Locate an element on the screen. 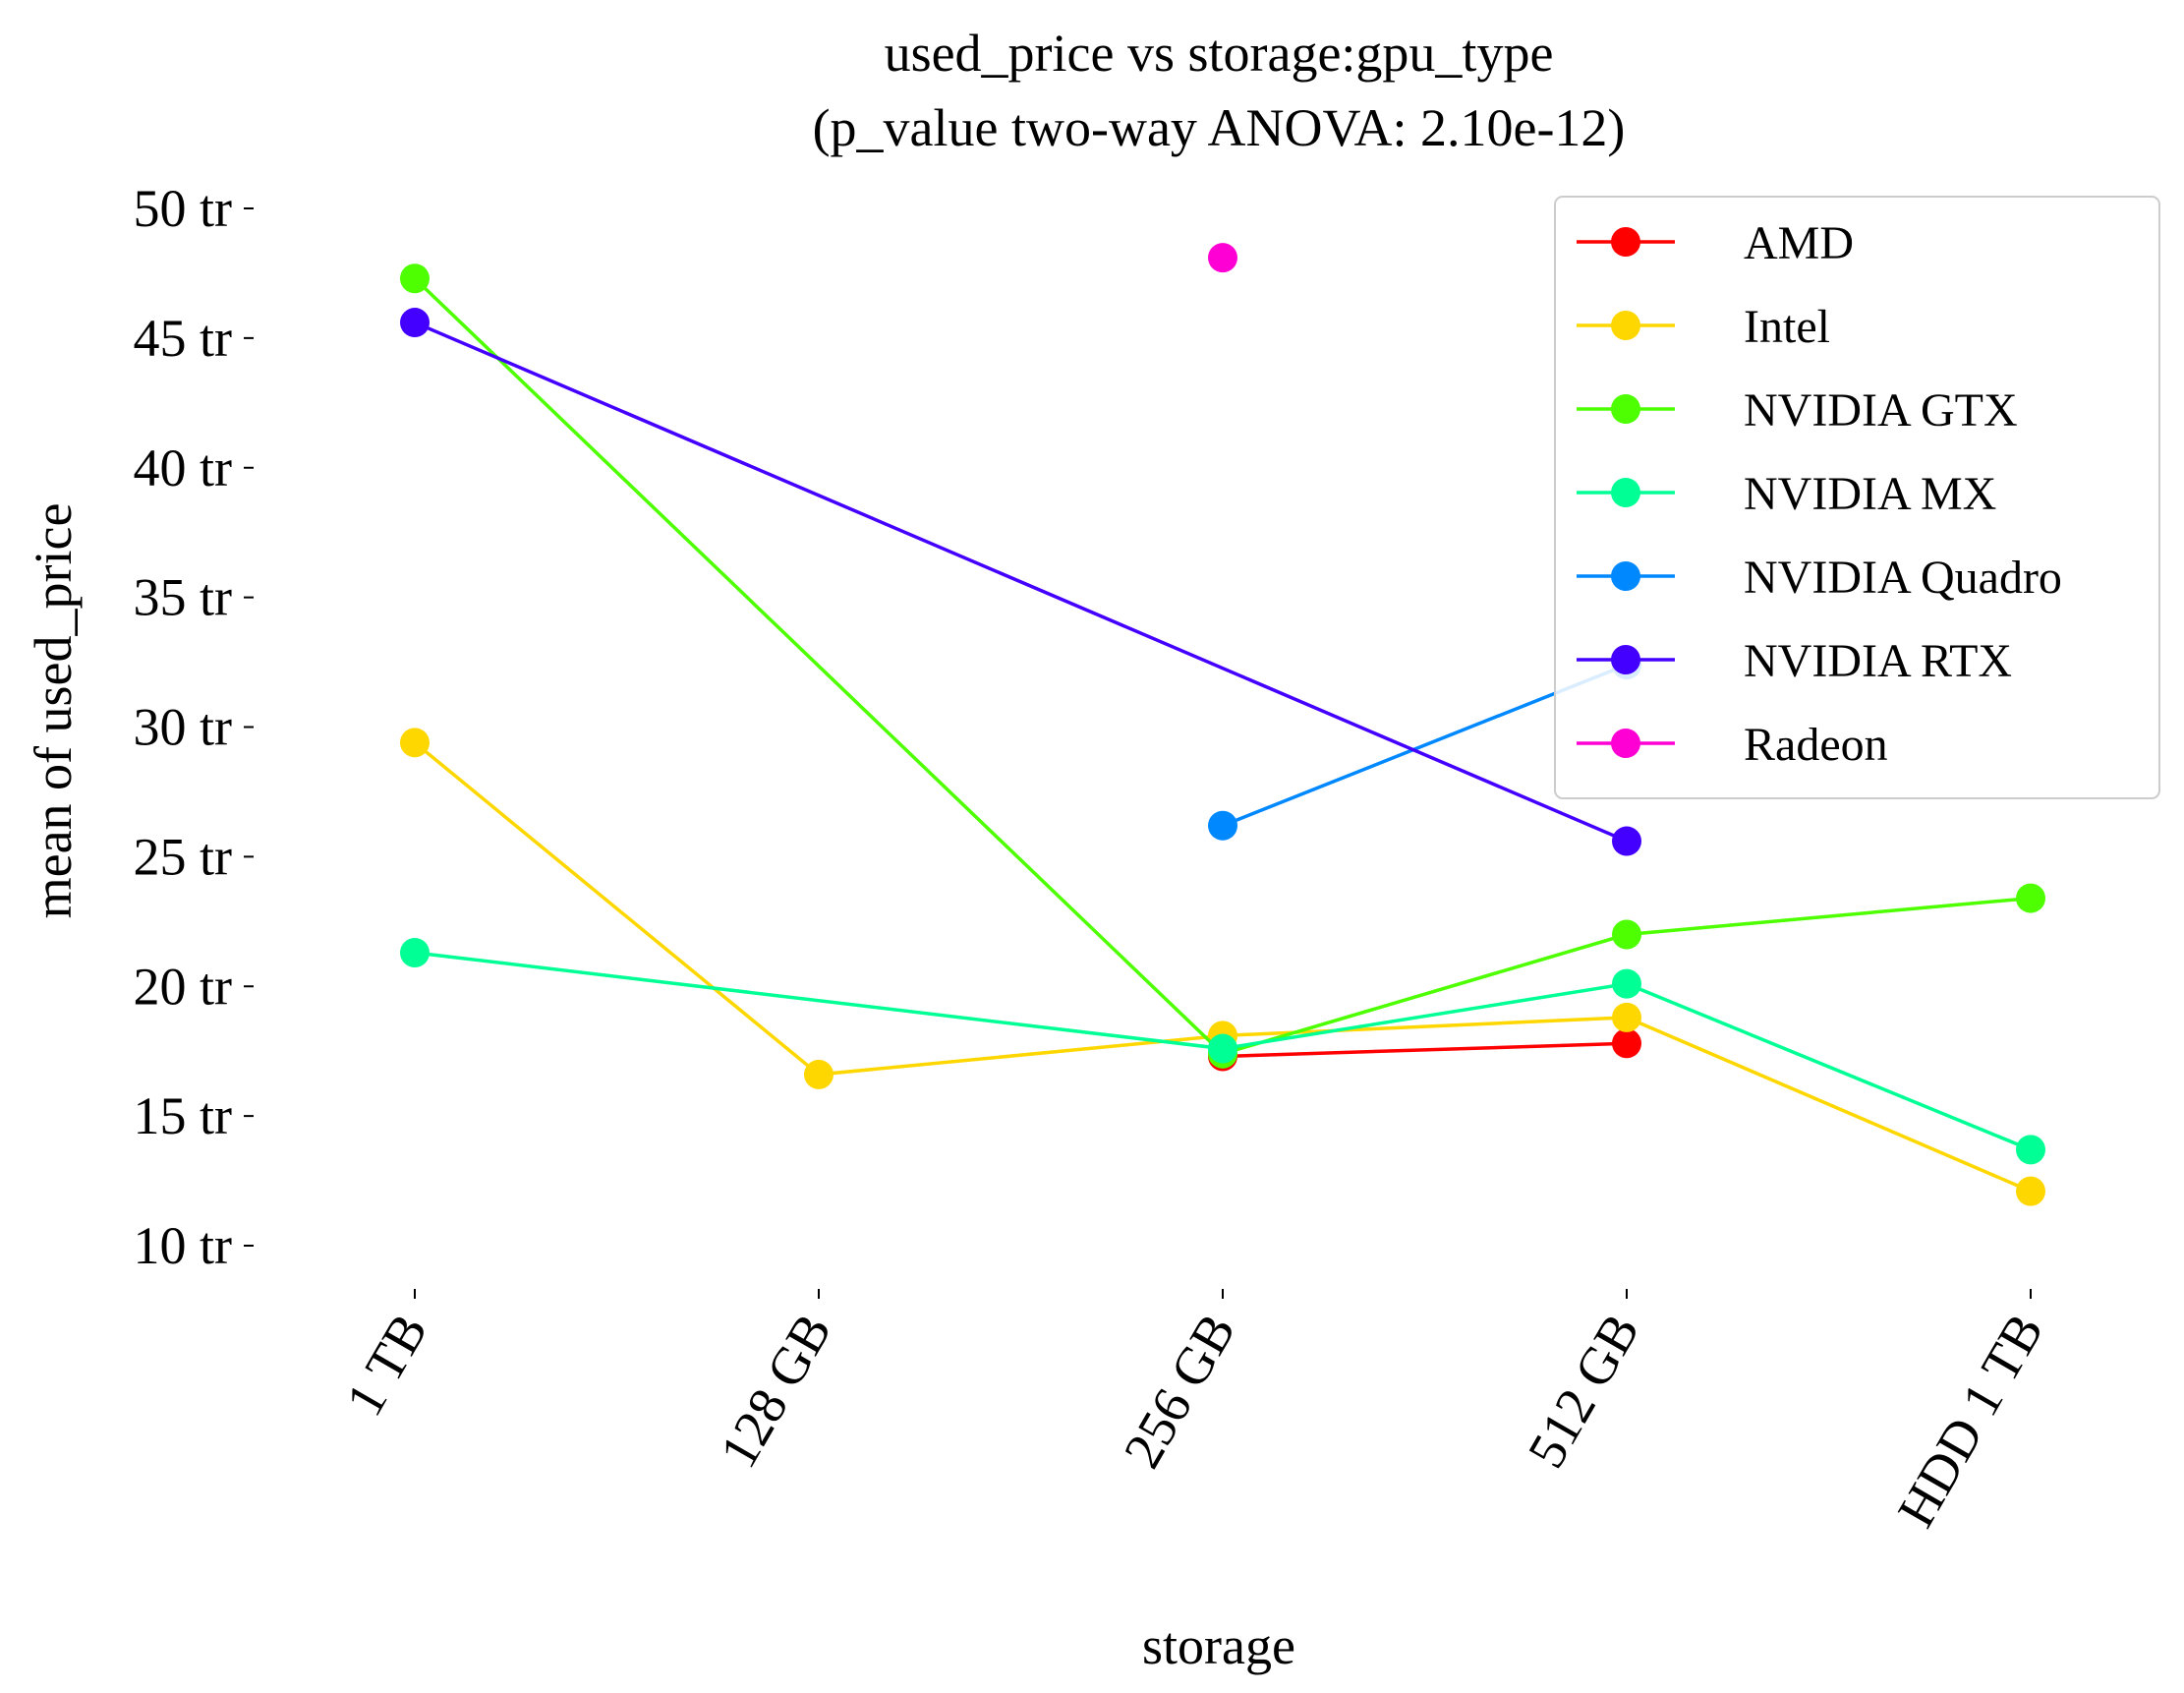  legend-label: NVIDIA RTX is located at coordinates (1878, 661).